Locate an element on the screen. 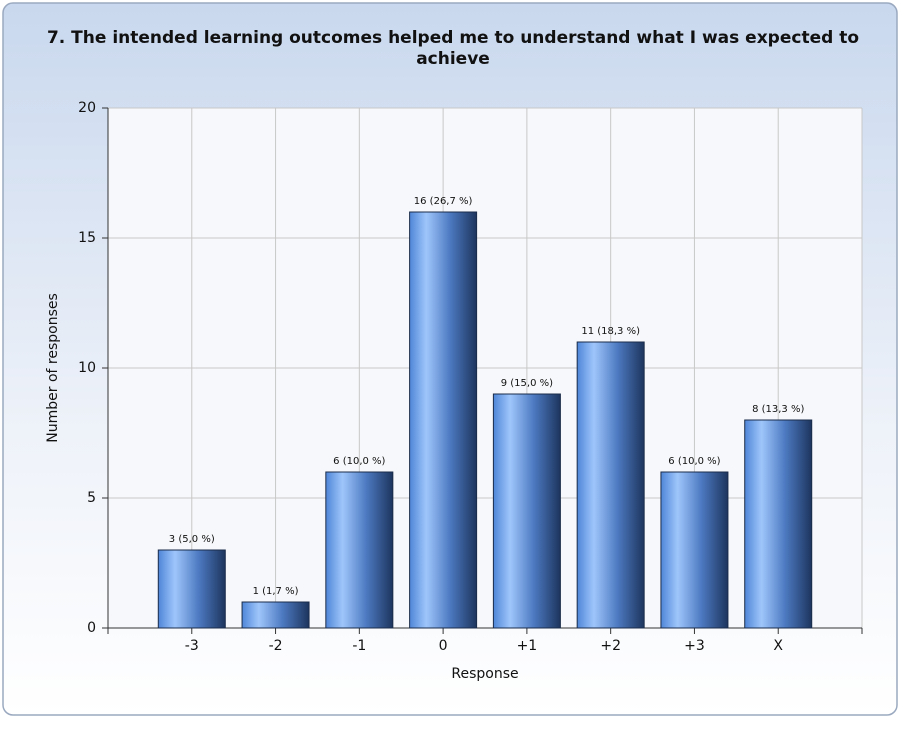 The width and height of the screenshot is (906, 729). x-tick-label: +2 is located at coordinates (610, 646).